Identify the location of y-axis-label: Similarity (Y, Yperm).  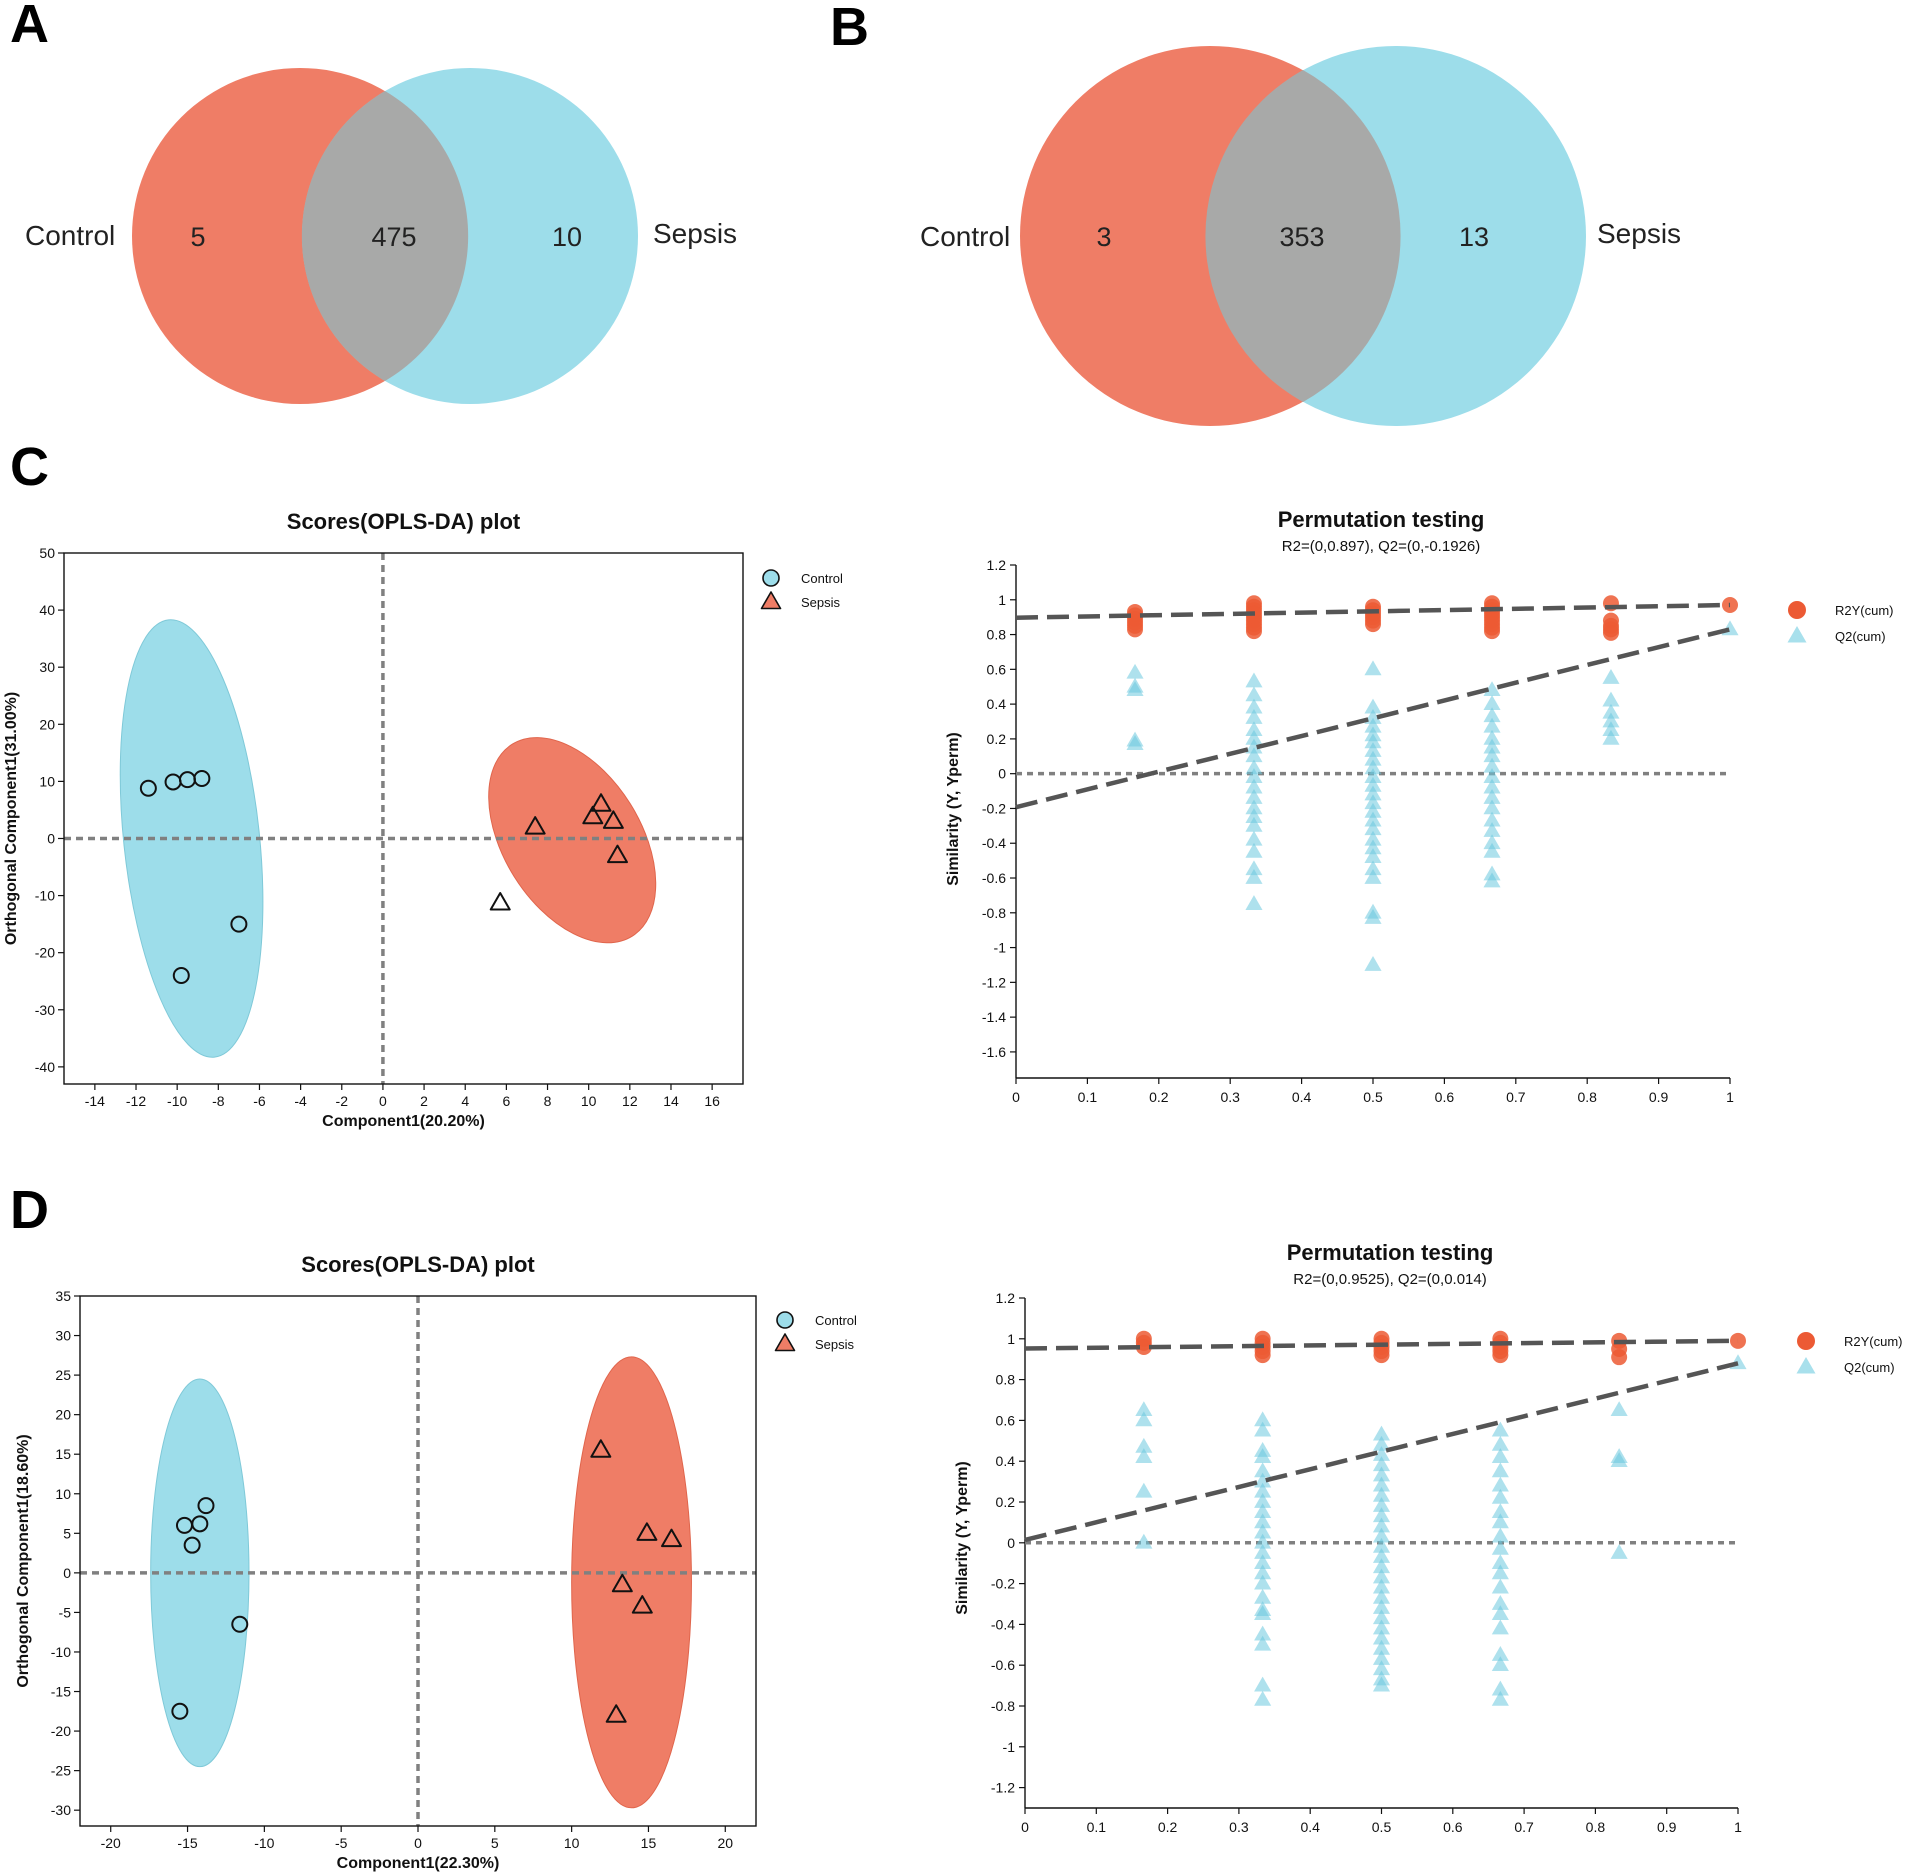
(962, 1538).